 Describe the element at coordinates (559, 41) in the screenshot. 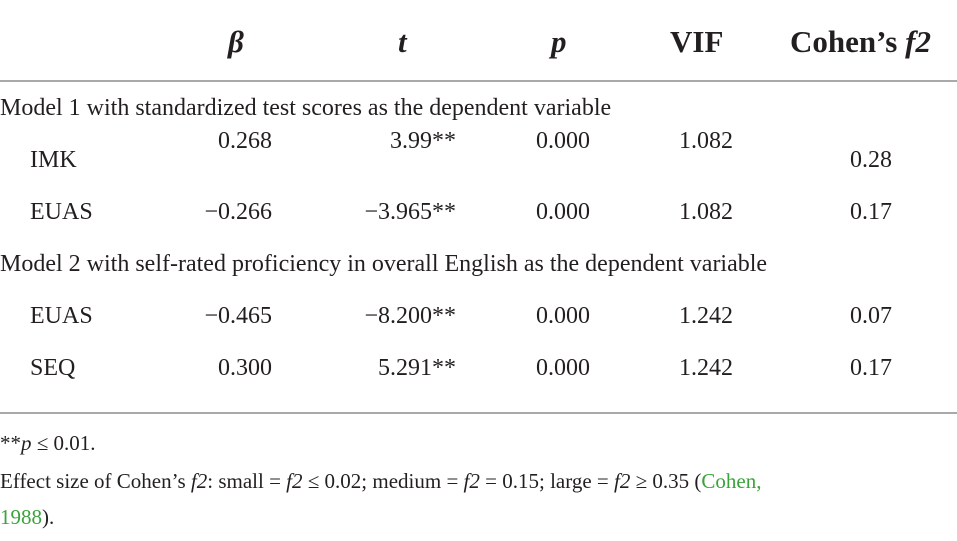

I see `header-p: p` at that location.